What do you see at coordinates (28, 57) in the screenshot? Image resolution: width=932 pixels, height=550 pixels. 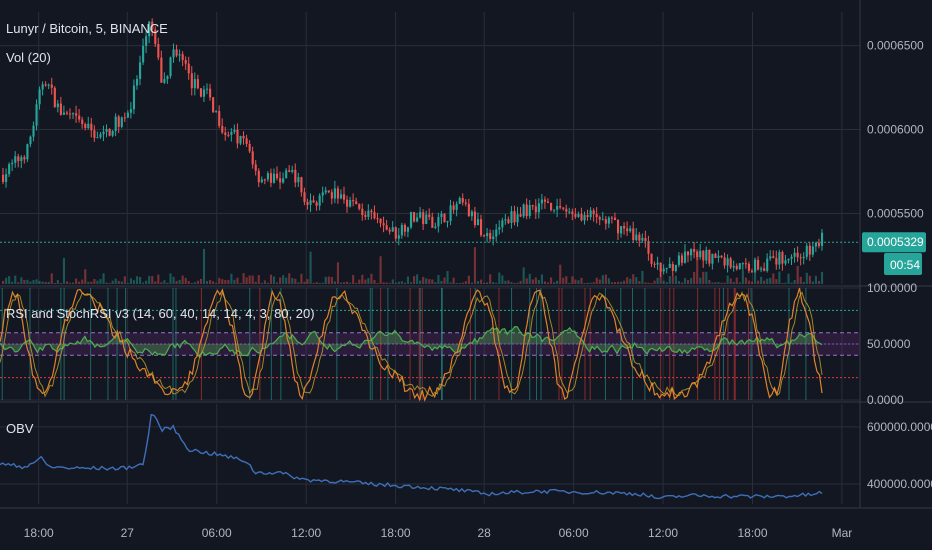 I see `volume-label: Vol (20)` at bounding box center [28, 57].